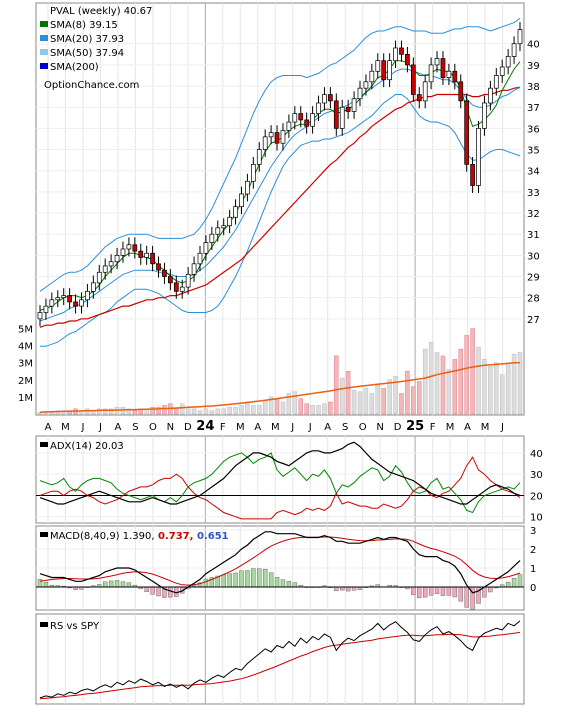  What do you see at coordinates (280, 561) in the screenshot?
I see `macd-signal-line` at bounding box center [280, 561].